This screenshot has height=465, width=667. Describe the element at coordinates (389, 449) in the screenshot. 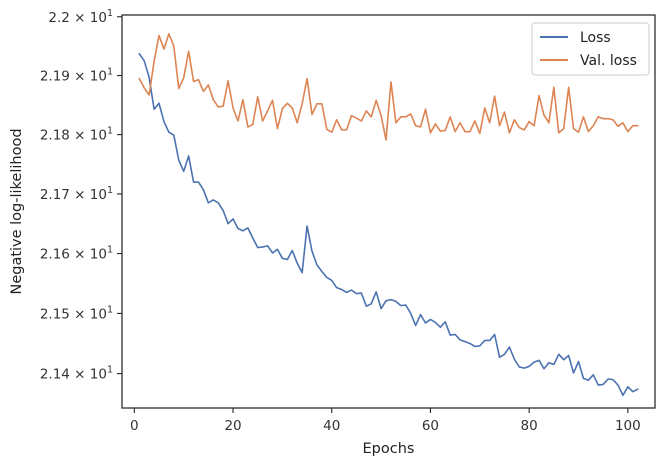

I see `x-axis-label: Epochs` at that location.